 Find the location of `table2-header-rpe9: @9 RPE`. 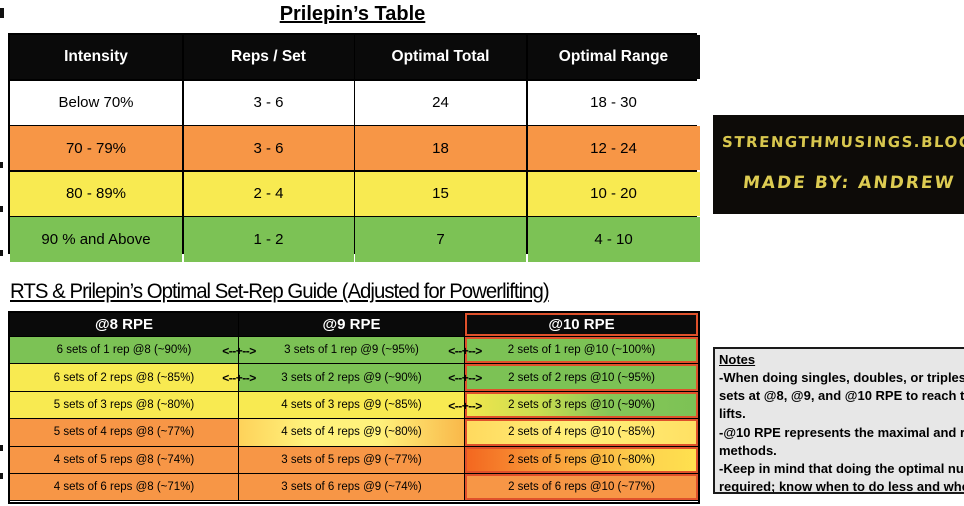

table2-header-rpe9: @9 RPE is located at coordinates (352, 325).